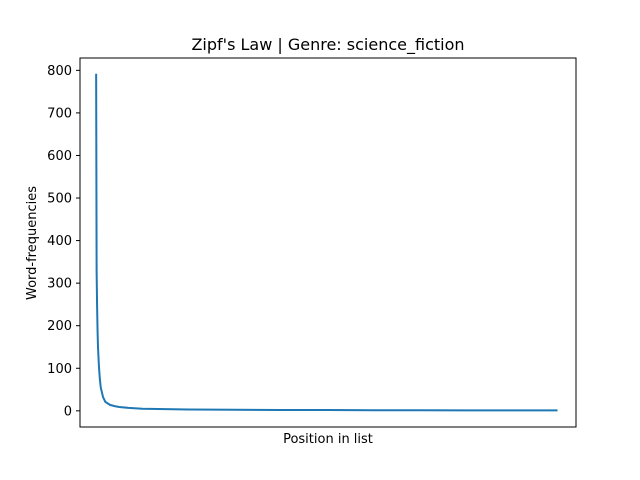 The height and width of the screenshot is (480, 640). Describe the element at coordinates (32, 243) in the screenshot. I see `y-axis-label: Word-frequencies` at that location.